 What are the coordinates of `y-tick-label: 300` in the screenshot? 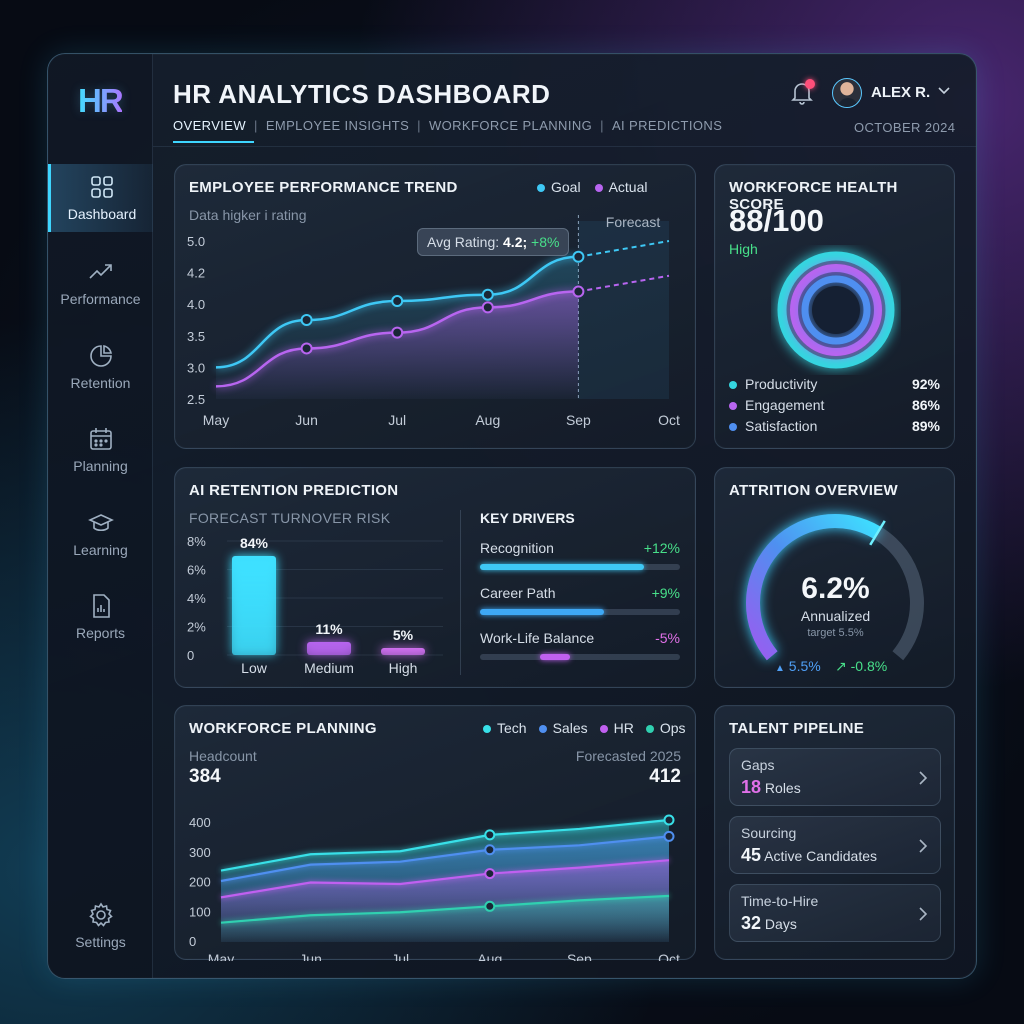 It's located at (200, 852).